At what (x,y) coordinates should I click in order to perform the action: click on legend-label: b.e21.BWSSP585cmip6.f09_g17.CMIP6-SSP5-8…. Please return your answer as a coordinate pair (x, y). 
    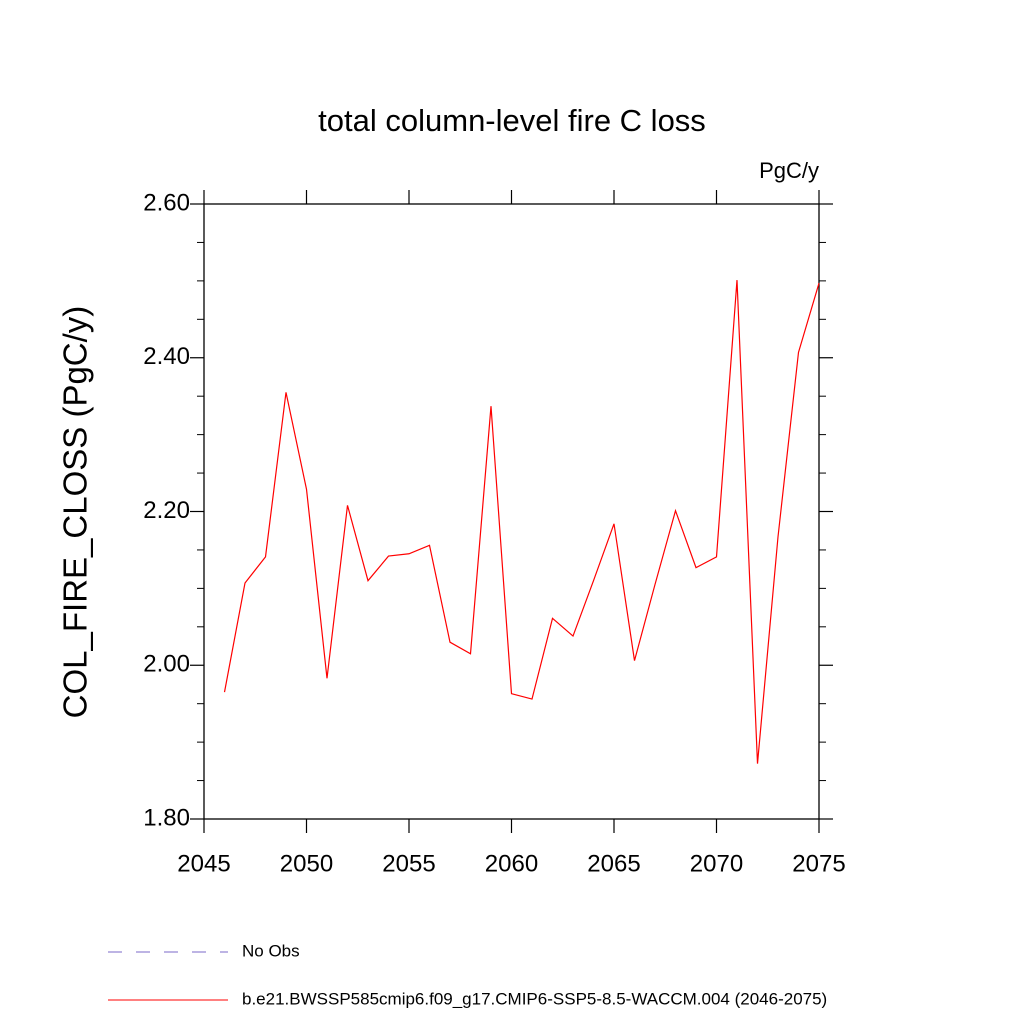
    Looking at the image, I should click on (534, 998).